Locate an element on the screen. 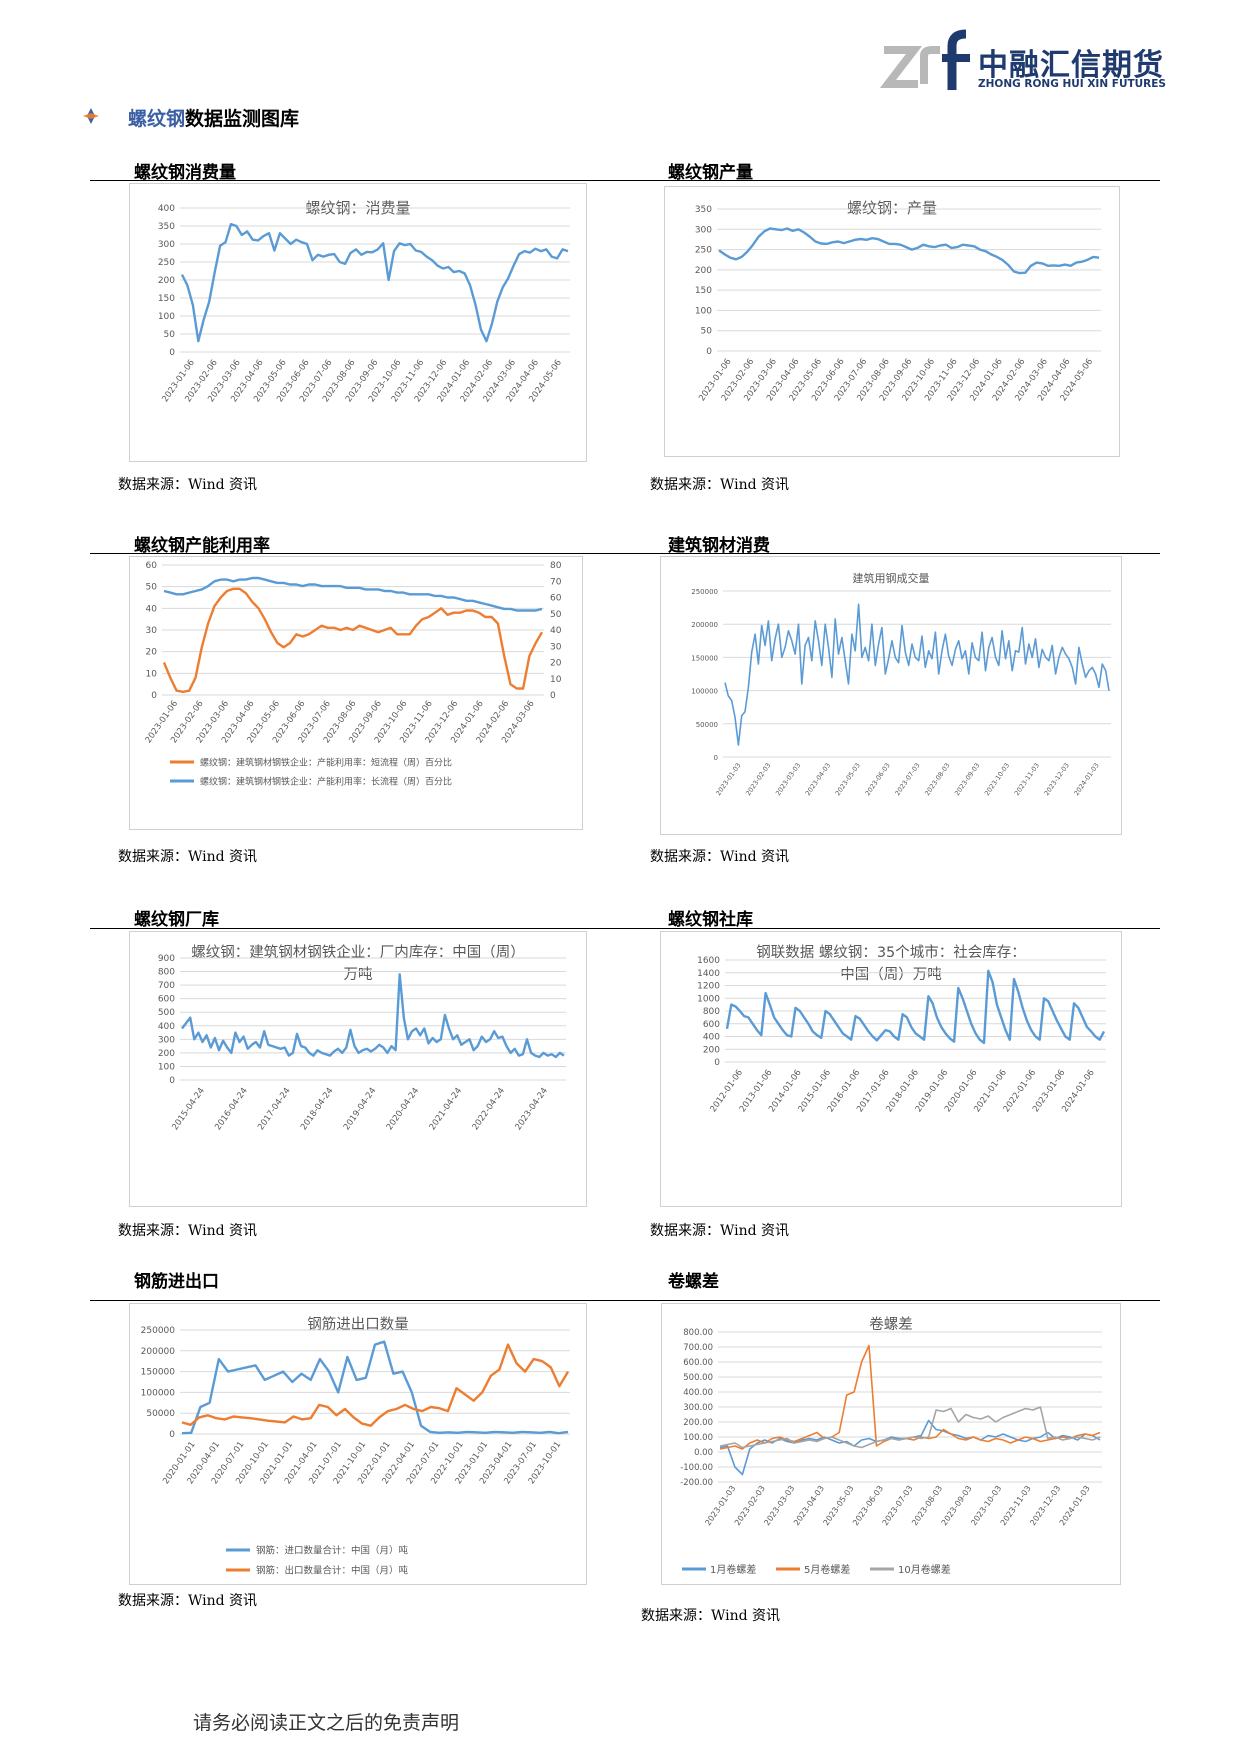  x-tick-label: 2022-04-24 is located at coordinates (489, 1109).